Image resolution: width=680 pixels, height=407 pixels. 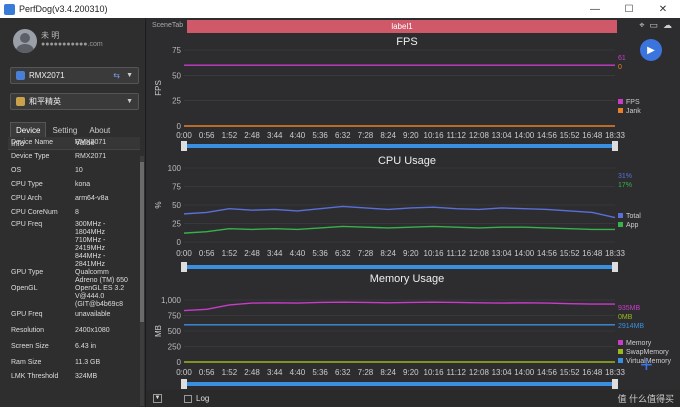 I want to click on info-key: Ram Size, so click(x=26, y=362).